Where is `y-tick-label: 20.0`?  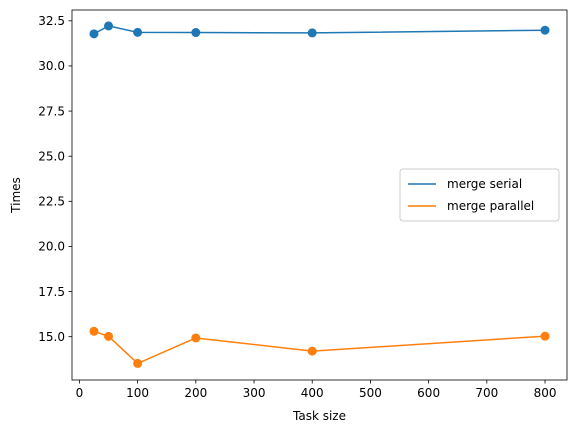
y-tick-label: 20.0 is located at coordinates (51, 247).